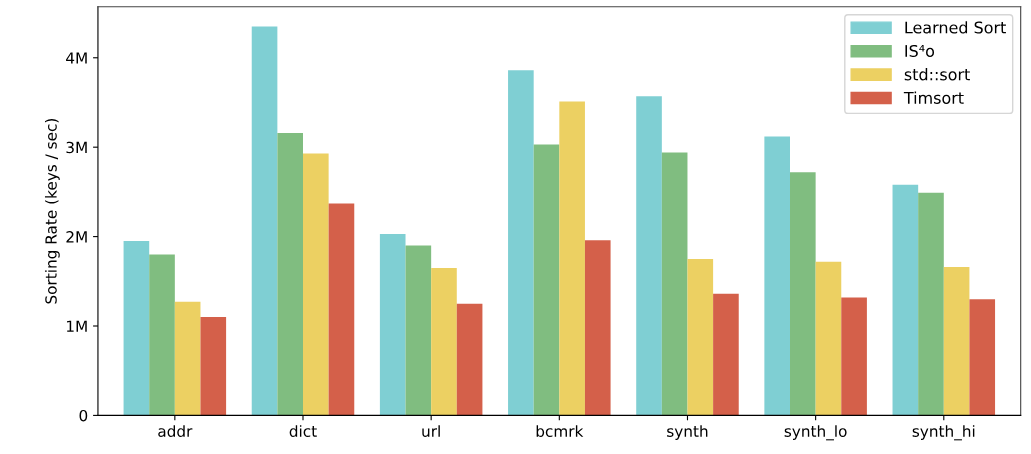 The height and width of the screenshot is (454, 1031). Describe the element at coordinates (687, 432) in the screenshot. I see `x-tick-label: synth` at that location.